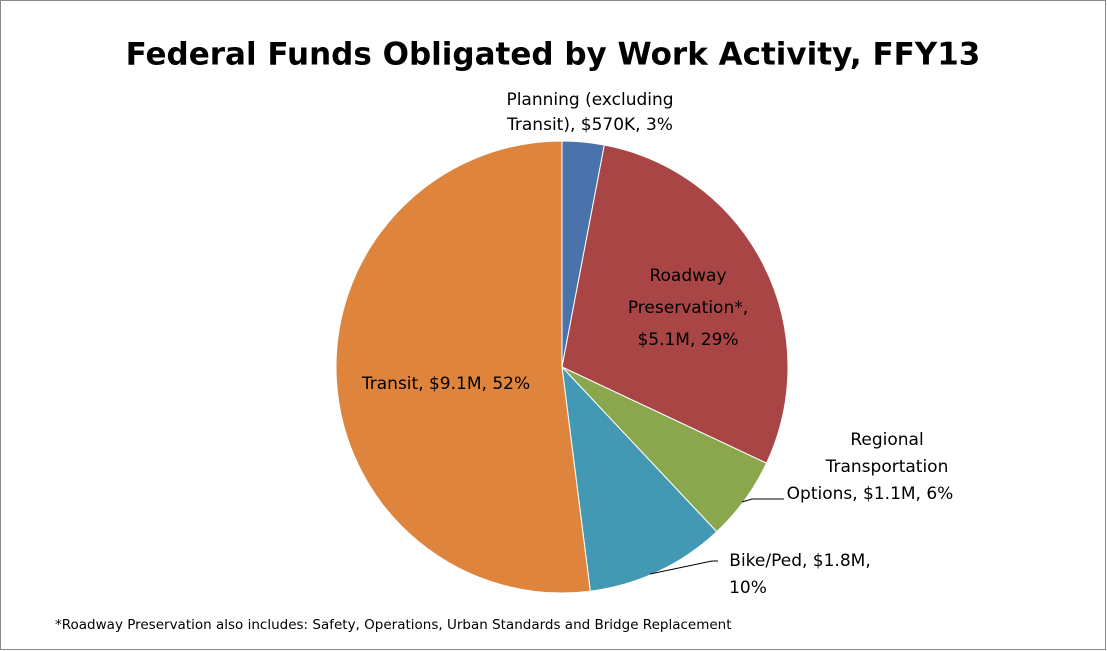 The width and height of the screenshot is (1107, 651). I want to click on data-label: $5.1M, 29%, so click(687, 340).